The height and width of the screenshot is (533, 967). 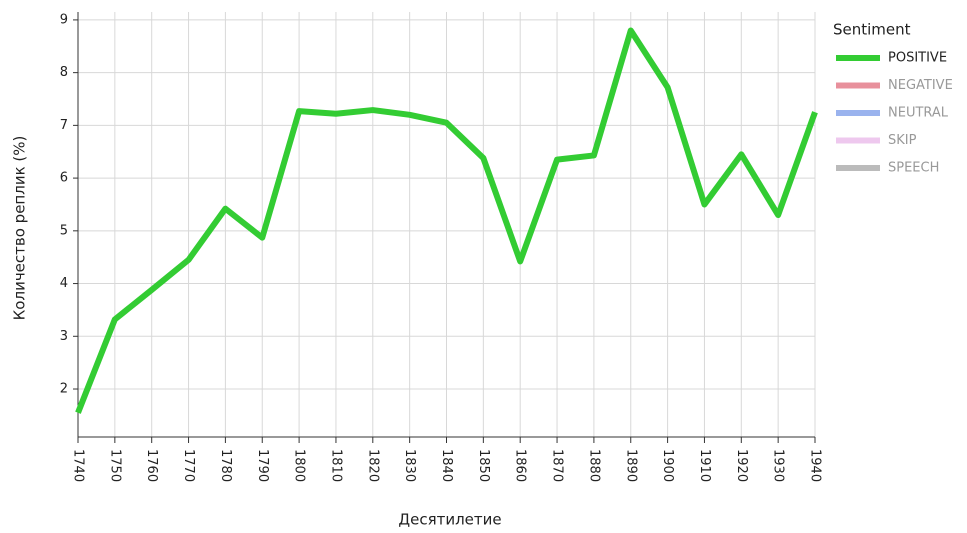 What do you see at coordinates (667, 465) in the screenshot?
I see `x-tick-label: 1900` at bounding box center [667, 465].